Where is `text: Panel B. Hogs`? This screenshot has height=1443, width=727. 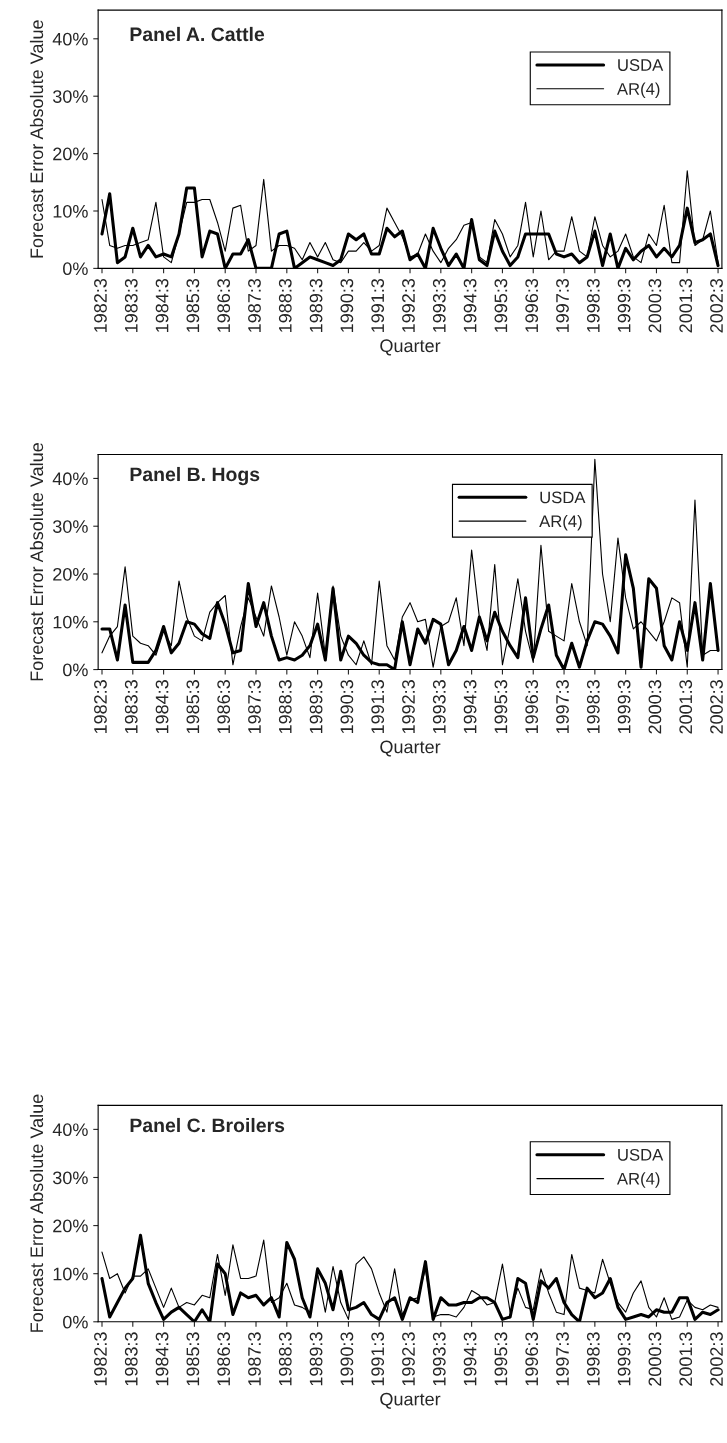 text: Panel B. Hogs is located at coordinates (195, 476).